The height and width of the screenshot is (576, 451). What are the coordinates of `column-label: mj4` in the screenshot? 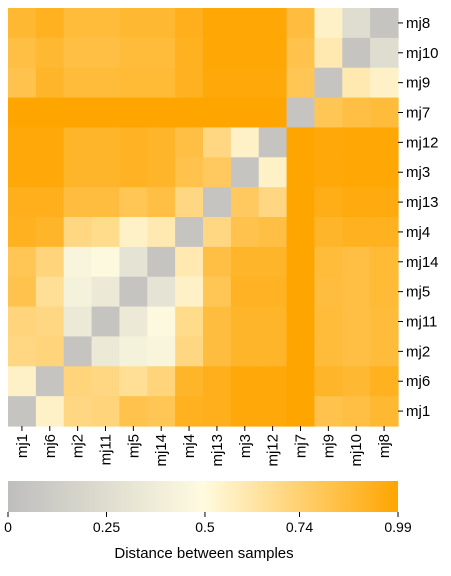 It's located at (189, 446).